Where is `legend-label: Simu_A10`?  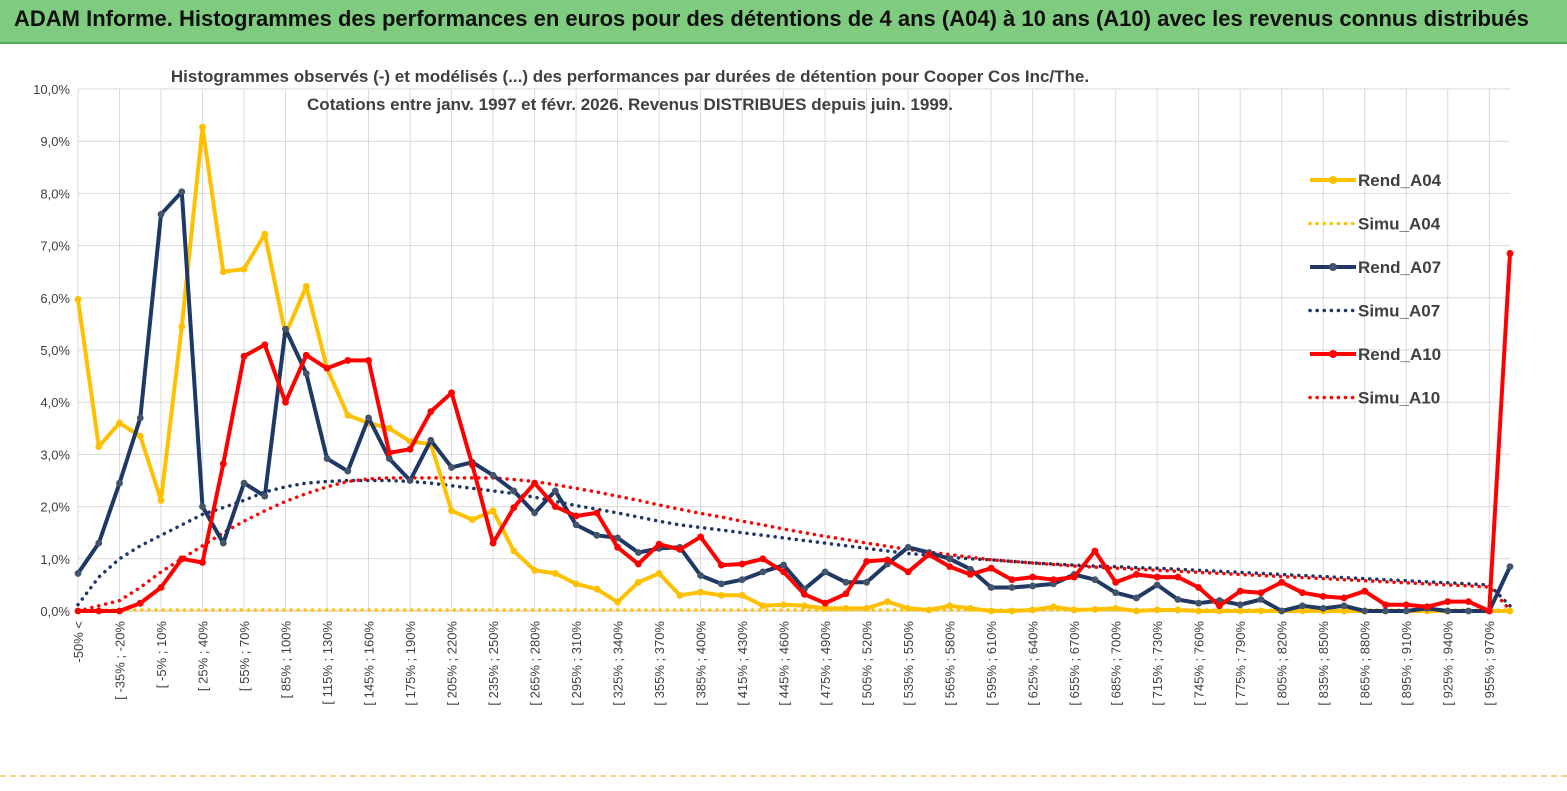
legend-label: Simu_A10 is located at coordinates (1399, 398).